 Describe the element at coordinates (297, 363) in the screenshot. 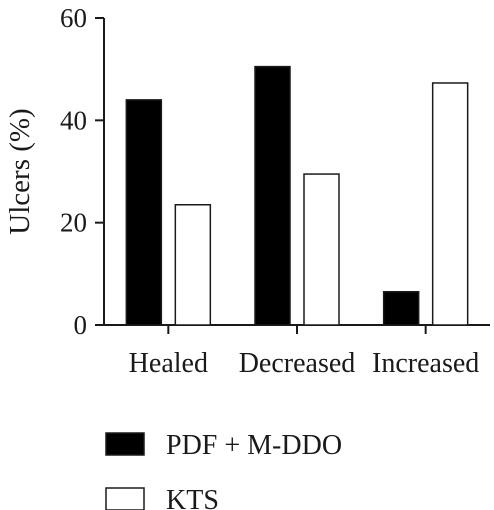

I see `x-tick-label-decreased: Decreased` at that location.